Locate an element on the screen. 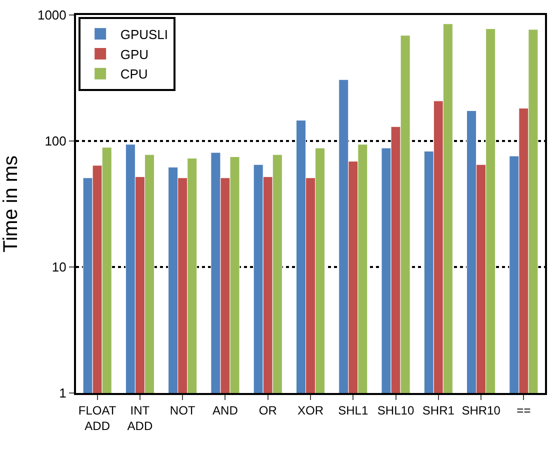  x-tick-label: OR is located at coordinates (268, 410).